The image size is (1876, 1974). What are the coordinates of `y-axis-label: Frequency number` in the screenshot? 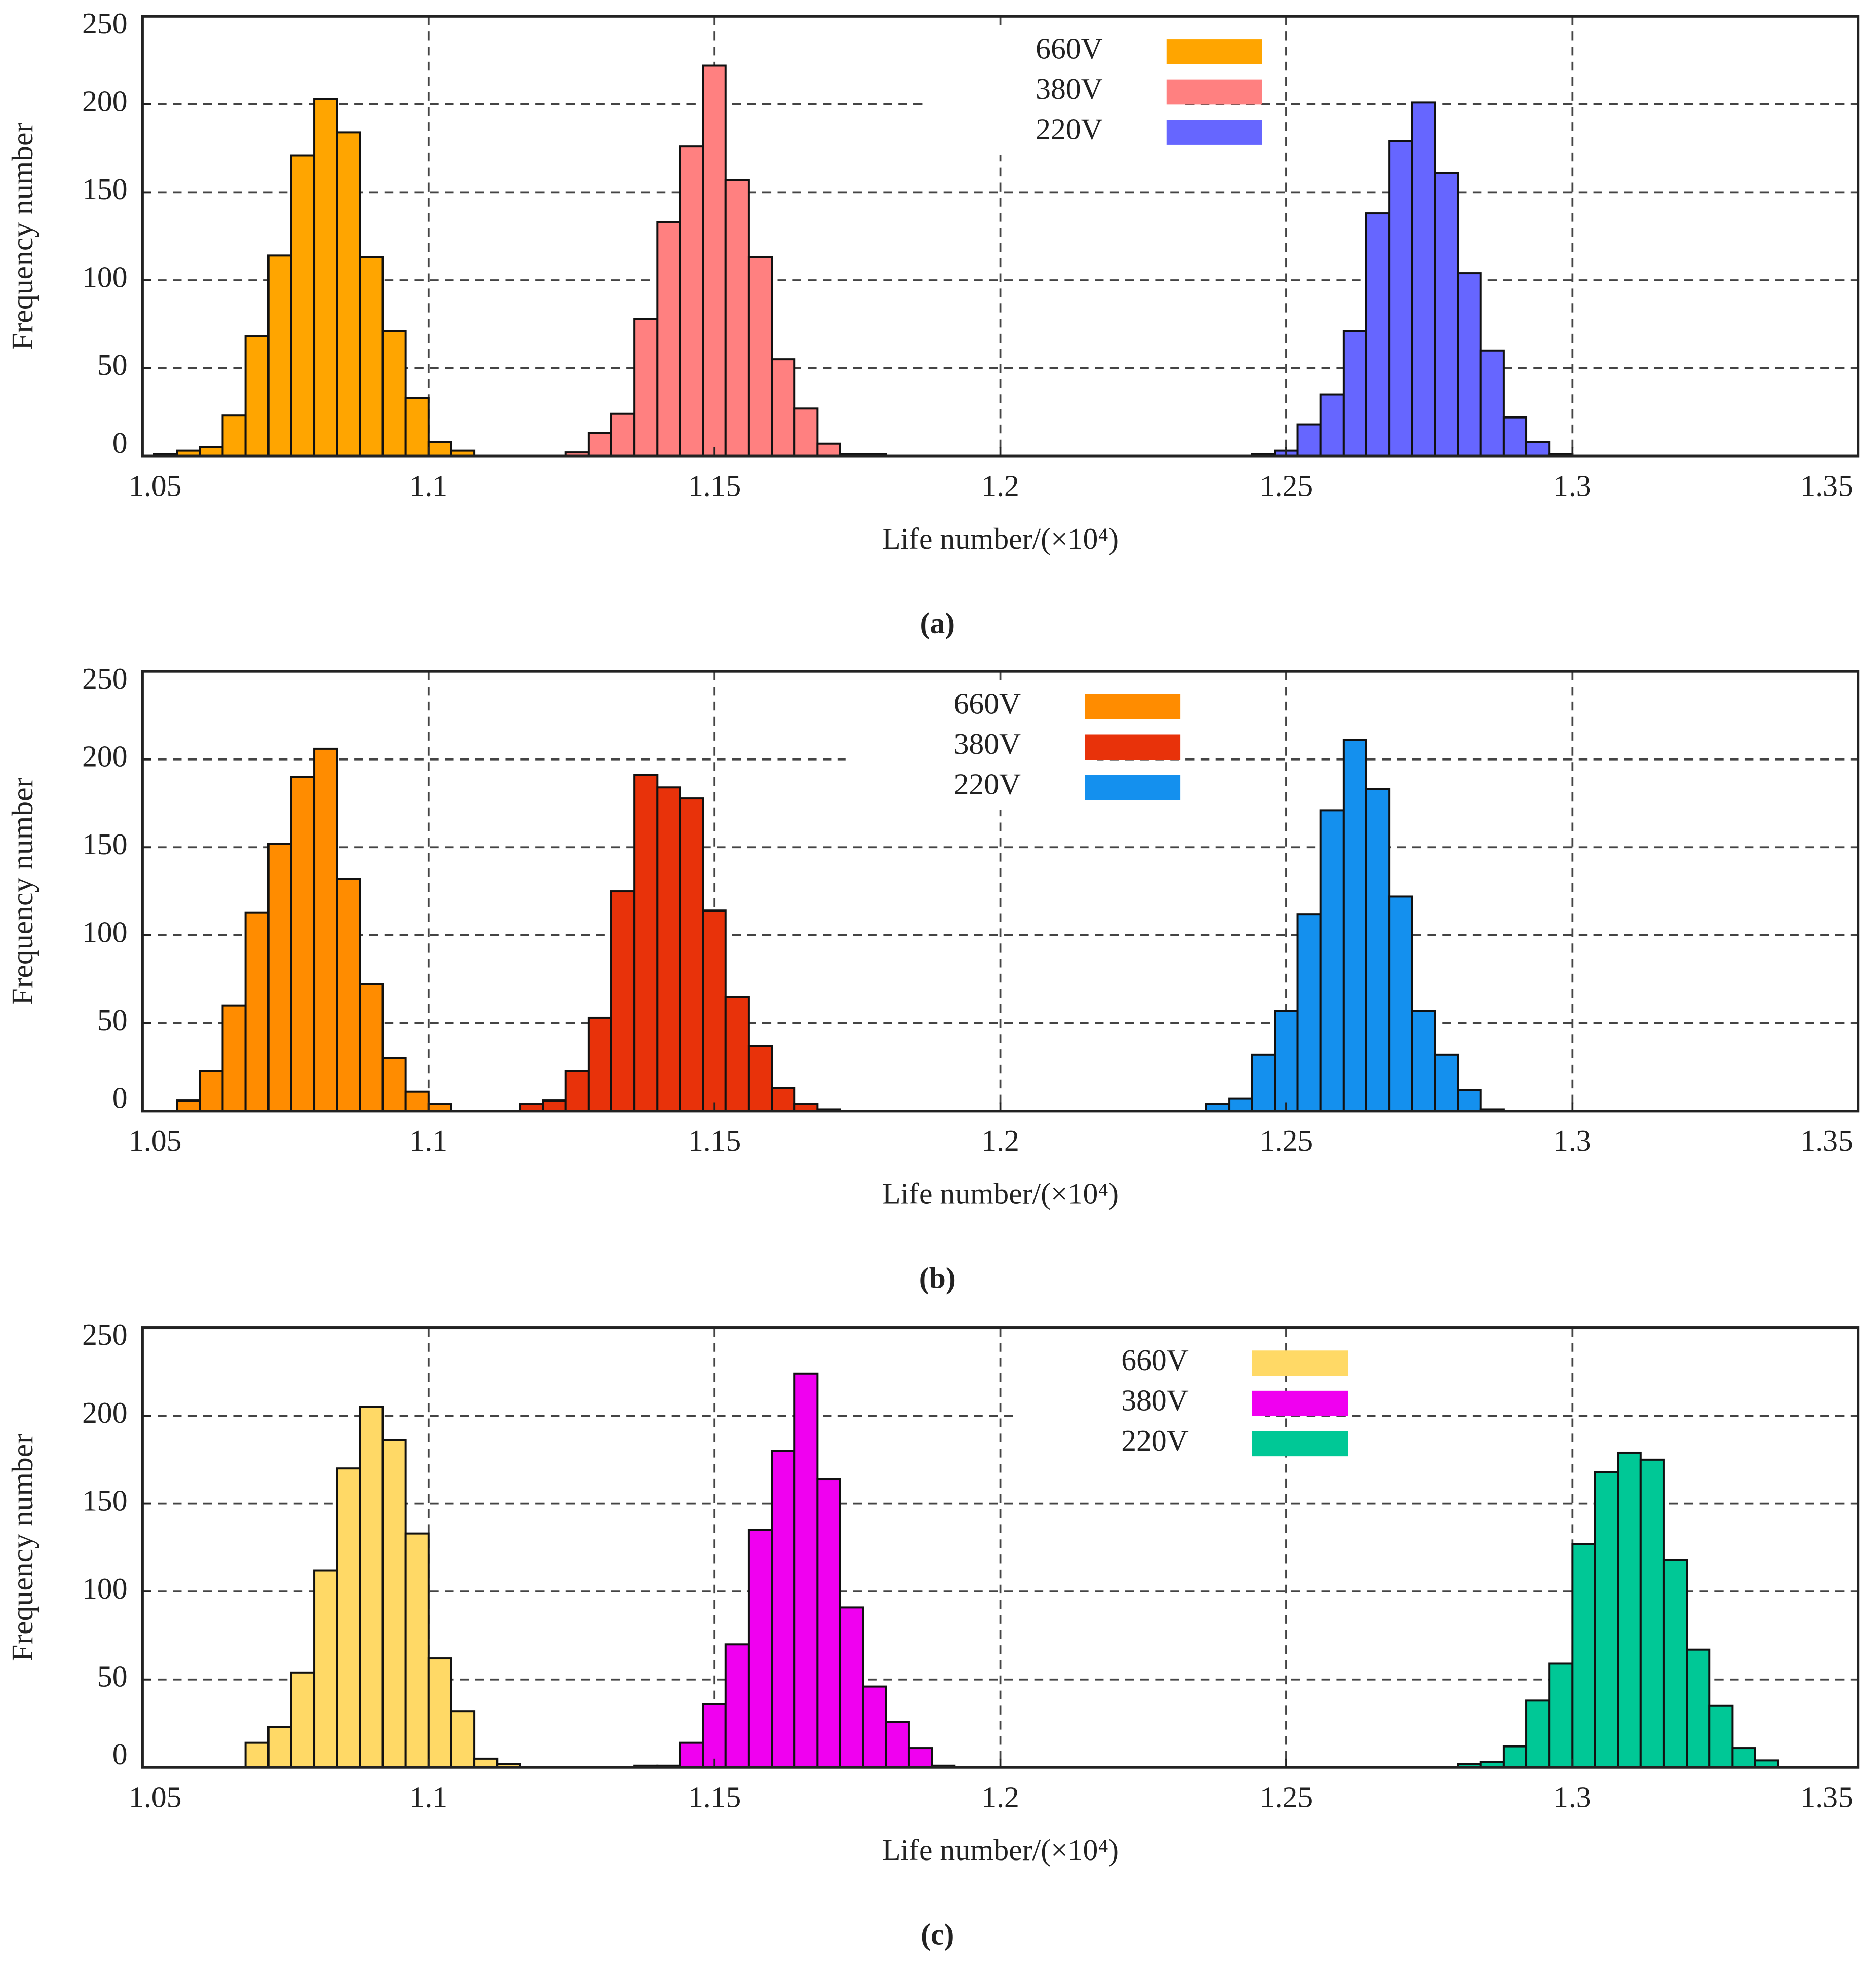 It's located at (22, 1547).